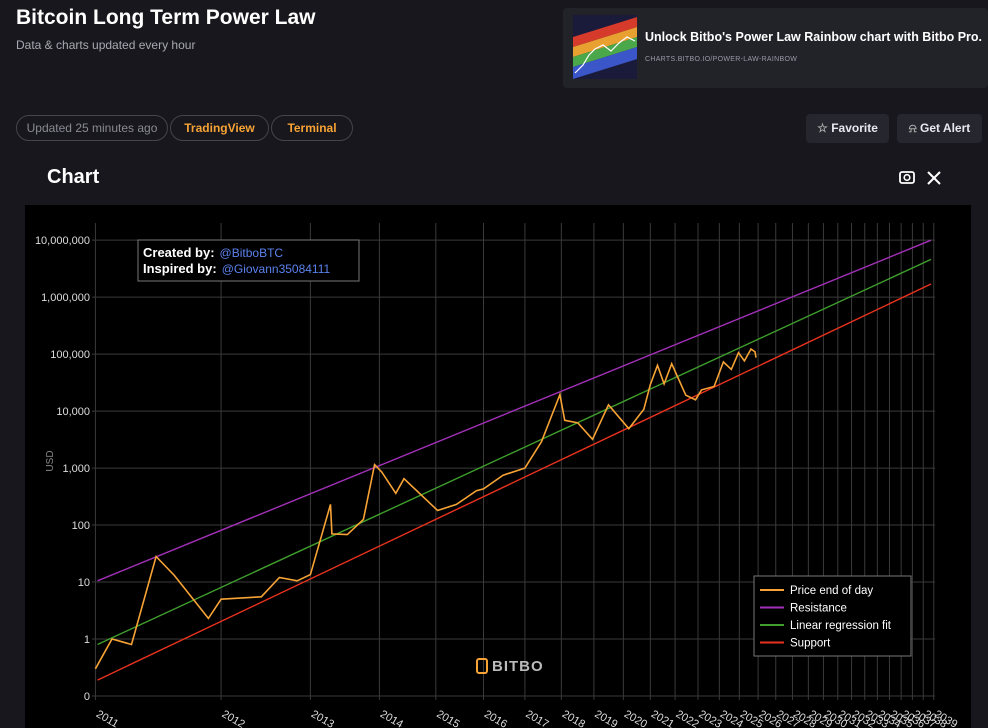 Image resolution: width=988 pixels, height=728 pixels. Describe the element at coordinates (907, 177) in the screenshot. I see `camera-icon` at that location.